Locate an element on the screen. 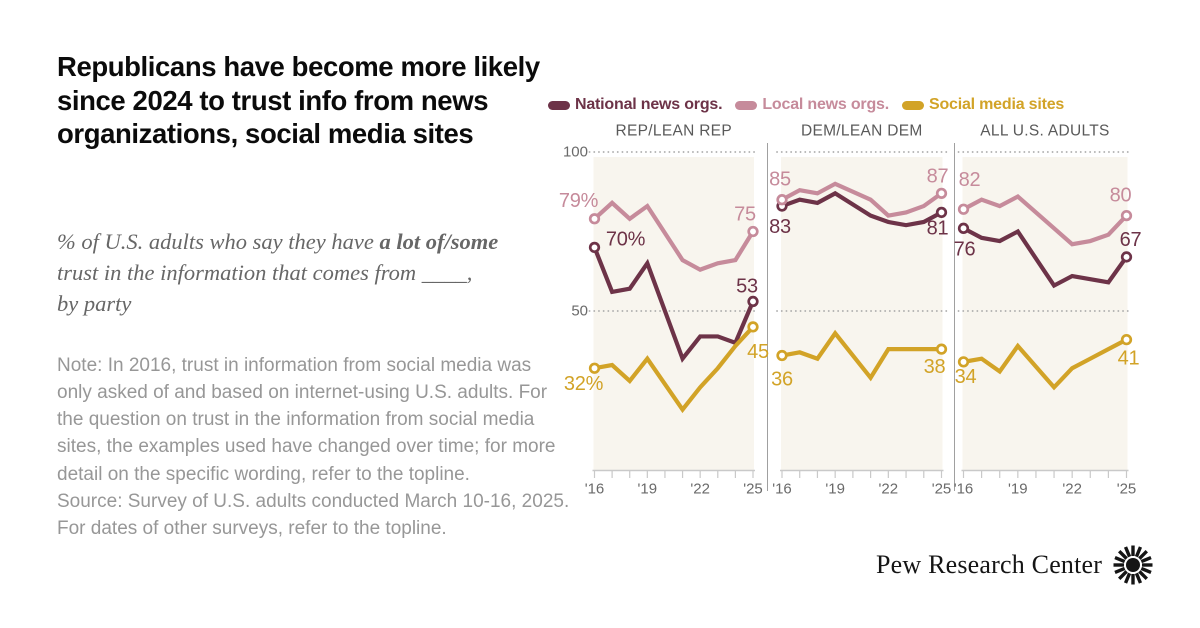 The height and width of the screenshot is (628, 1200). legend-item-local: Local news orgs. is located at coordinates (812, 105).